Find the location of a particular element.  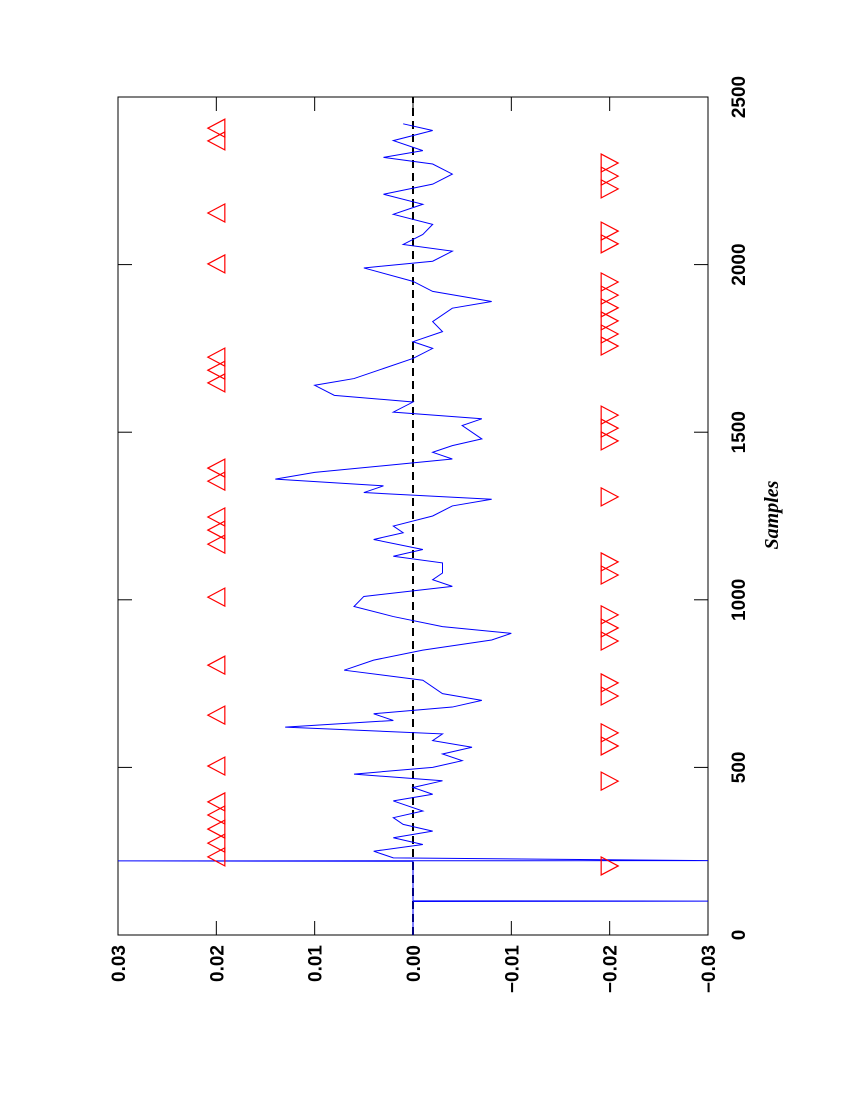

x-tick-label: 0 is located at coordinates (739, 935).